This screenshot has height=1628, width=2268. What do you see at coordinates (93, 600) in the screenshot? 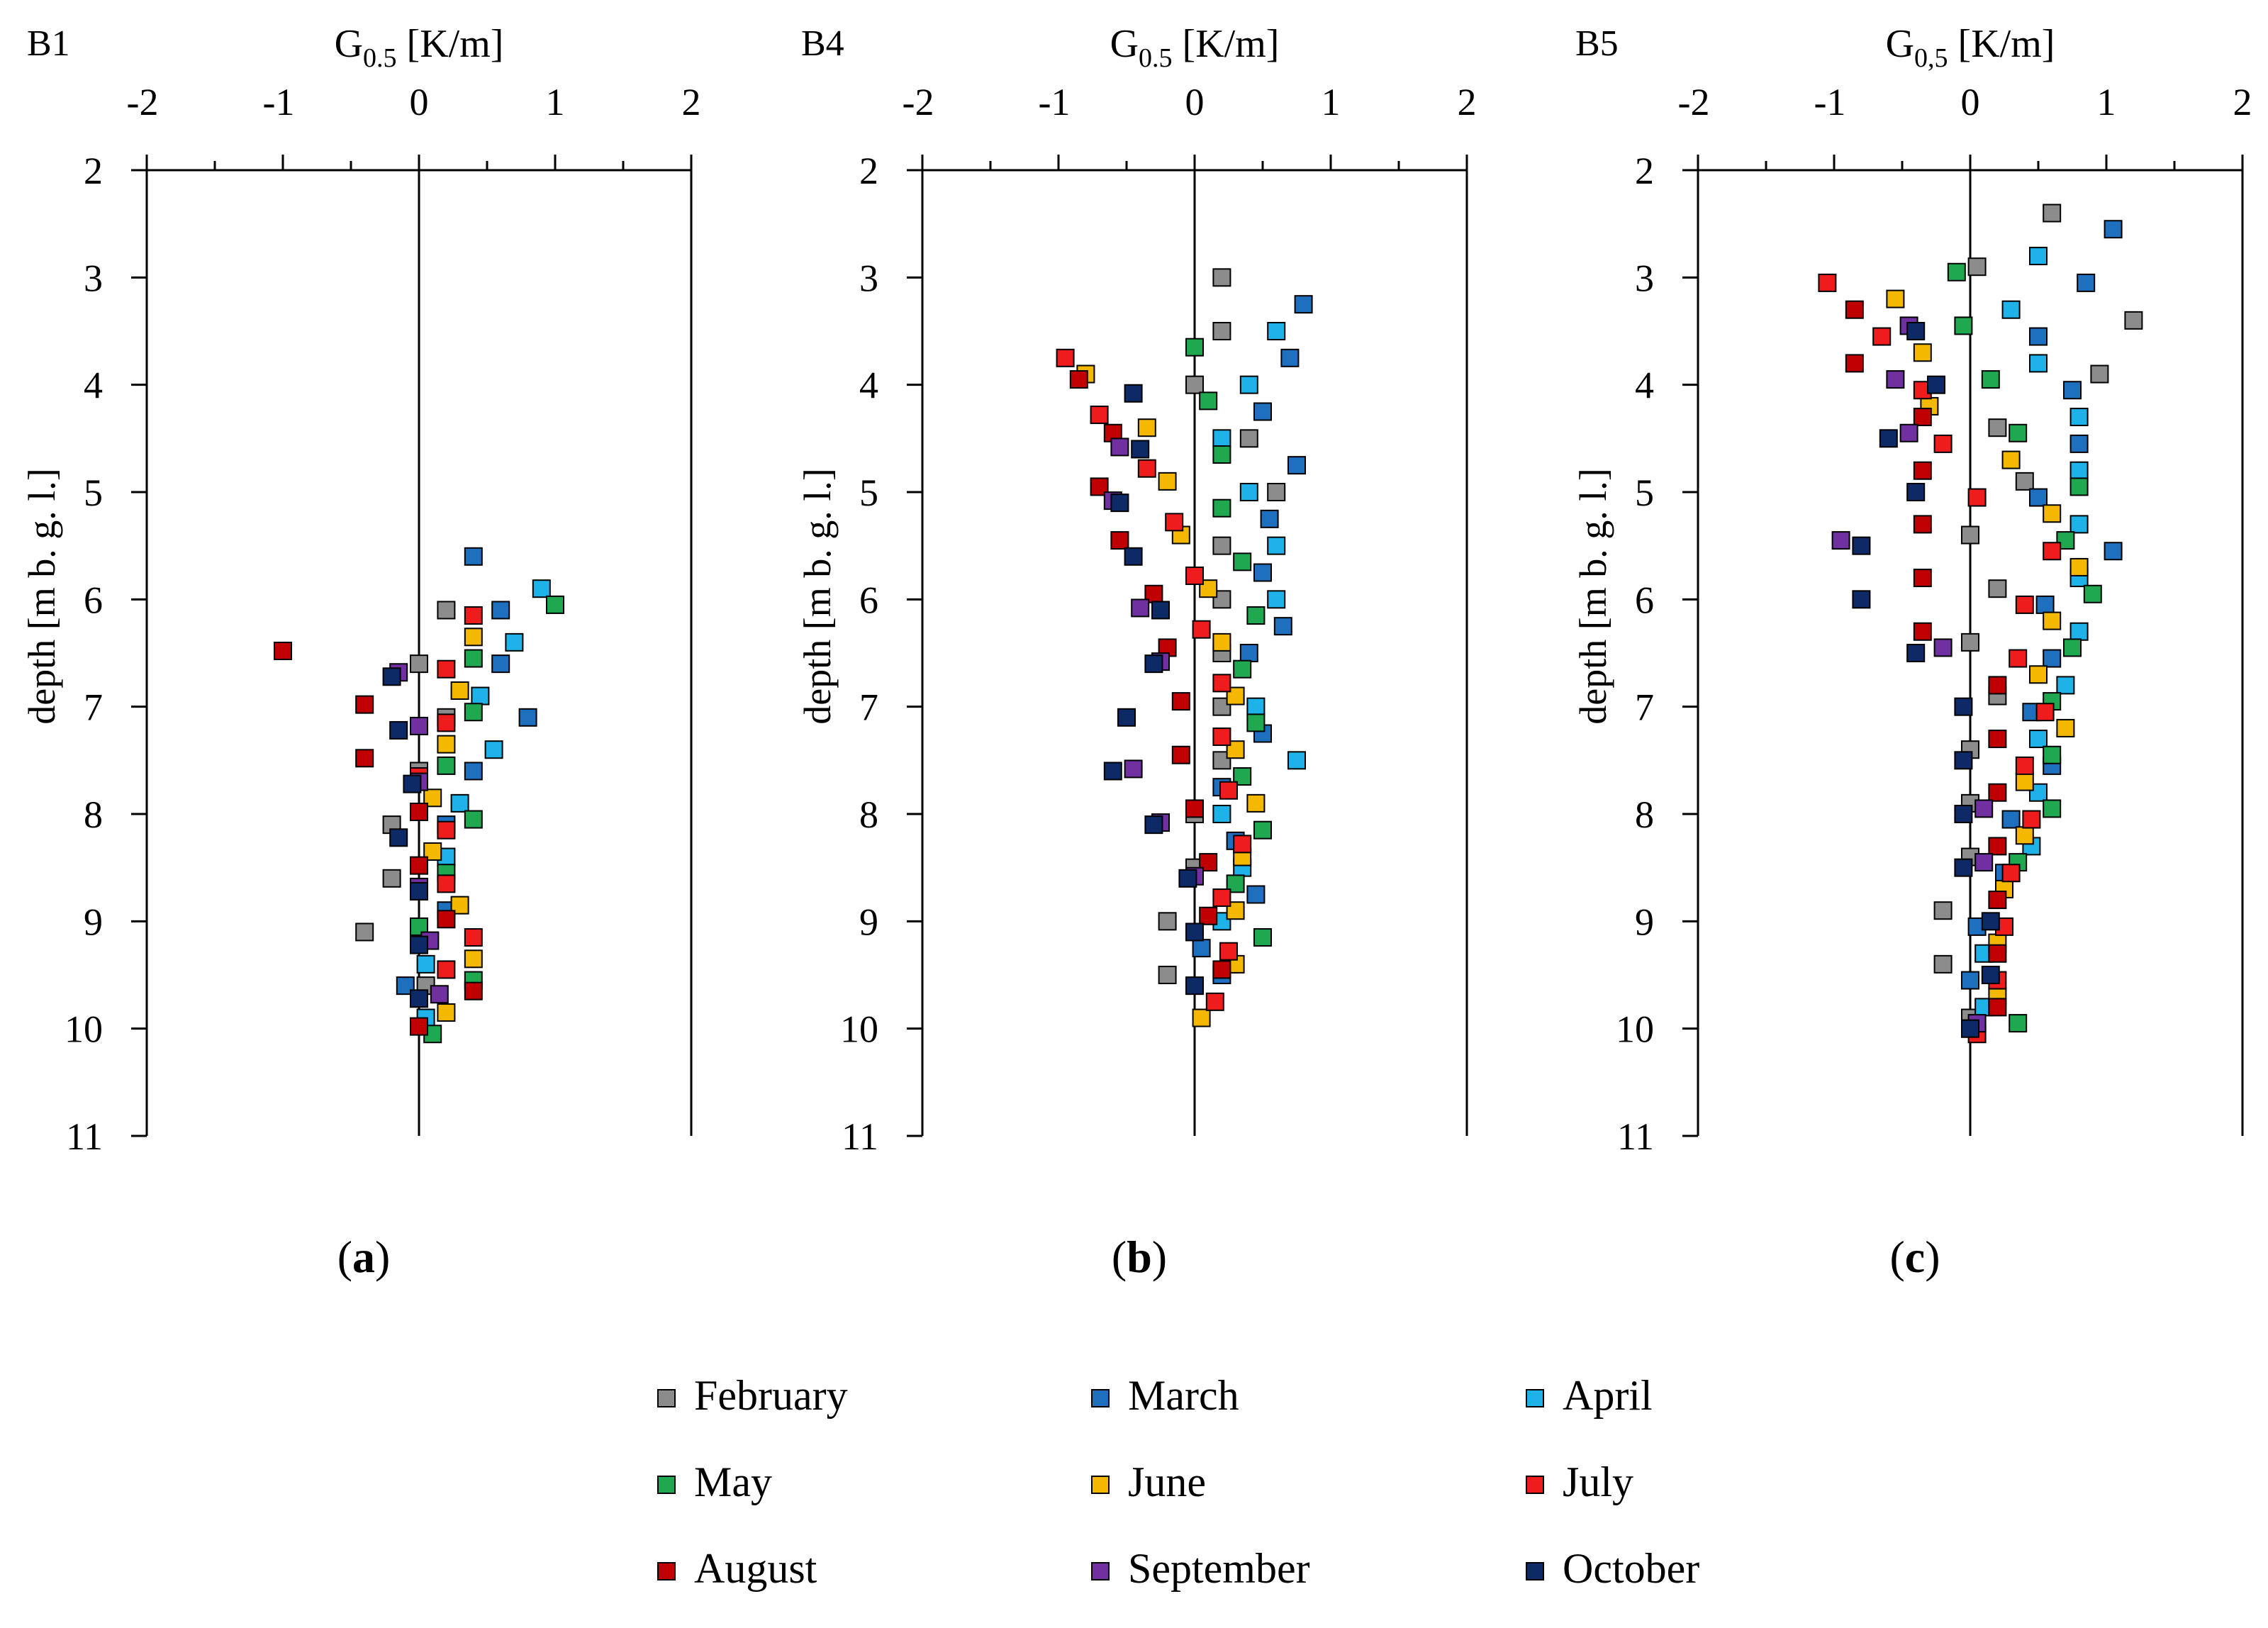
I see `y-tick-label: 6` at bounding box center [93, 600].